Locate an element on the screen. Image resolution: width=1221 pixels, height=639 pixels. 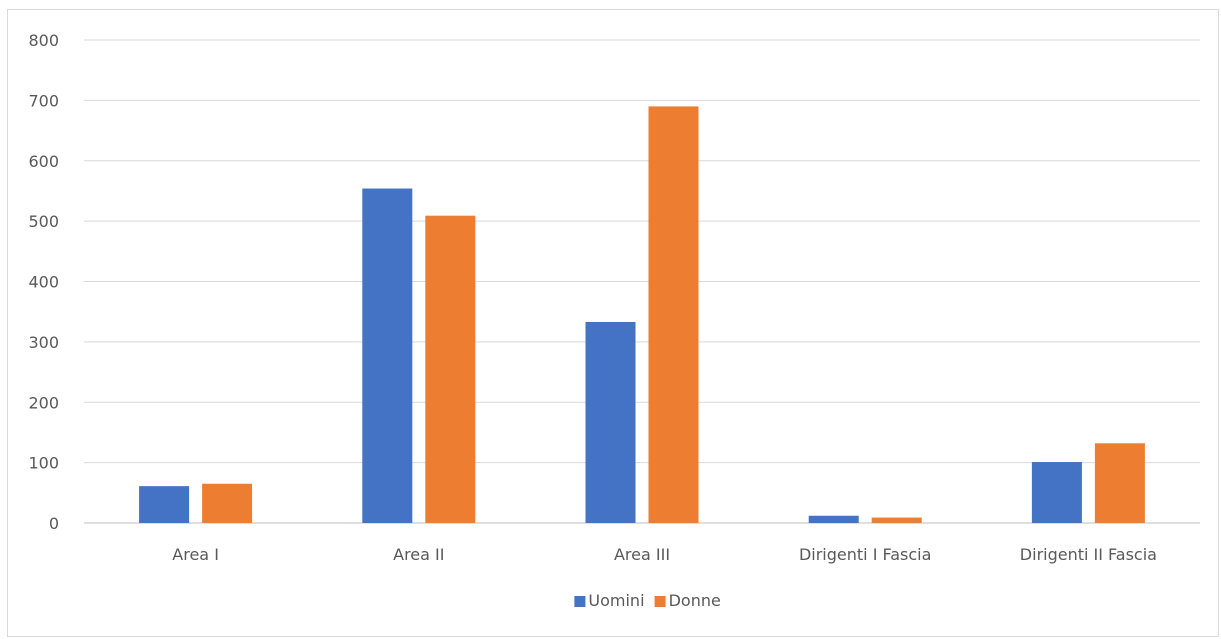
x-tick-label: Area I is located at coordinates (195, 554).